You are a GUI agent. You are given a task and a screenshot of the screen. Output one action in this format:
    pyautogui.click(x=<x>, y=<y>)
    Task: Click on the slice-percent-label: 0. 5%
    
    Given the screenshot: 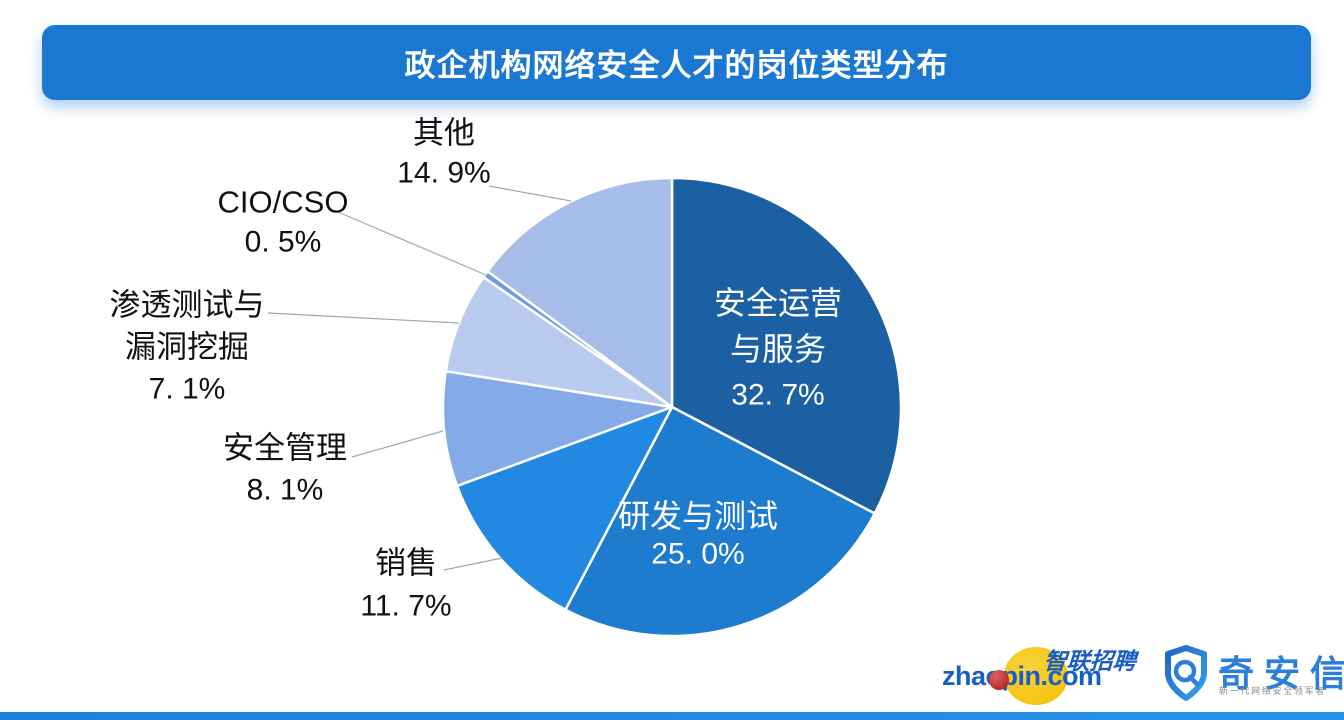 What is the action you would take?
    pyautogui.click(x=283, y=242)
    